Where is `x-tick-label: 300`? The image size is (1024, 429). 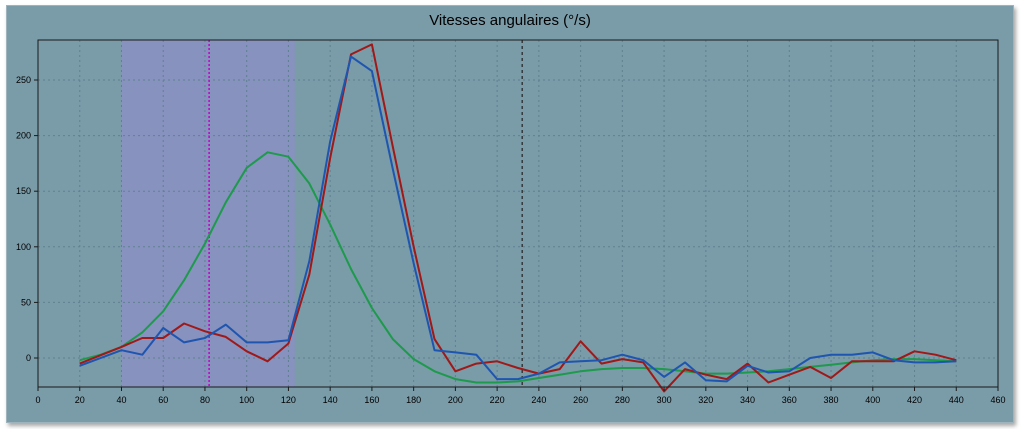 x-tick-label: 300 is located at coordinates (664, 400).